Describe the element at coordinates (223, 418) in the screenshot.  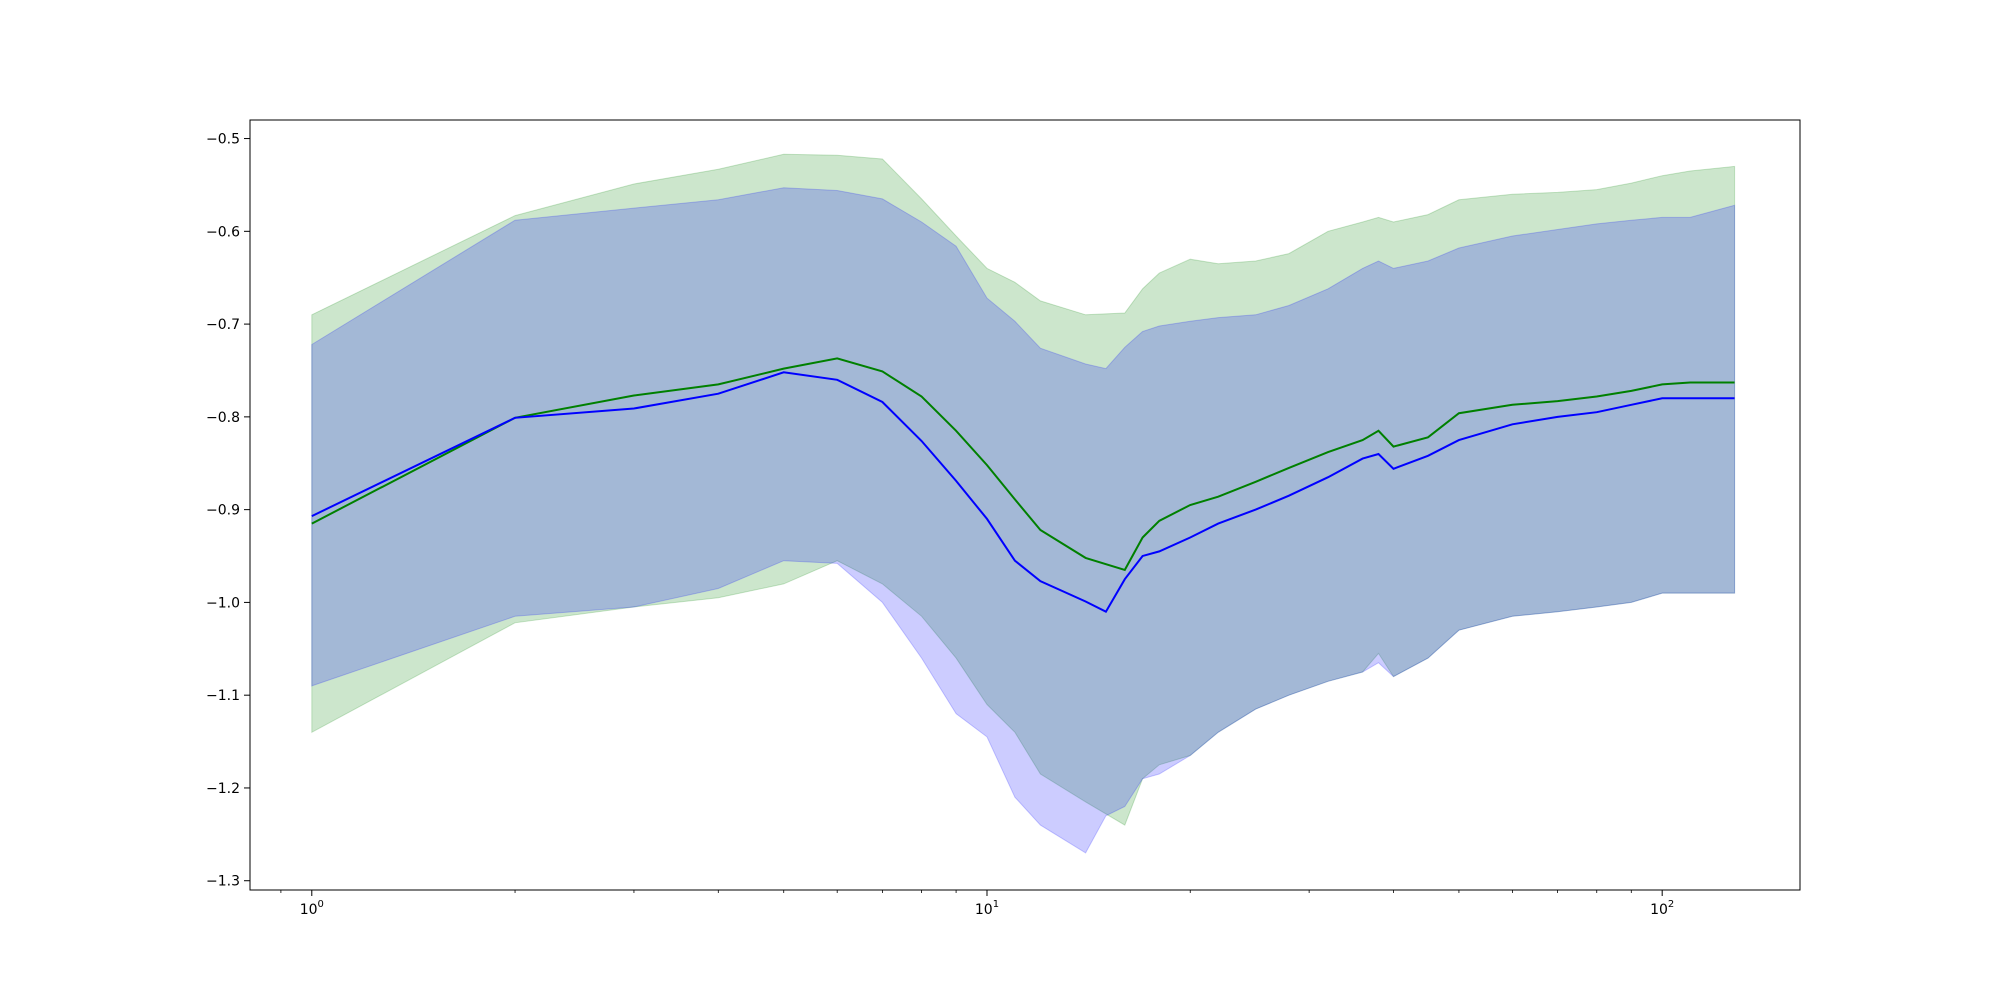
I see `y-tick-label: −0.8` at that location.